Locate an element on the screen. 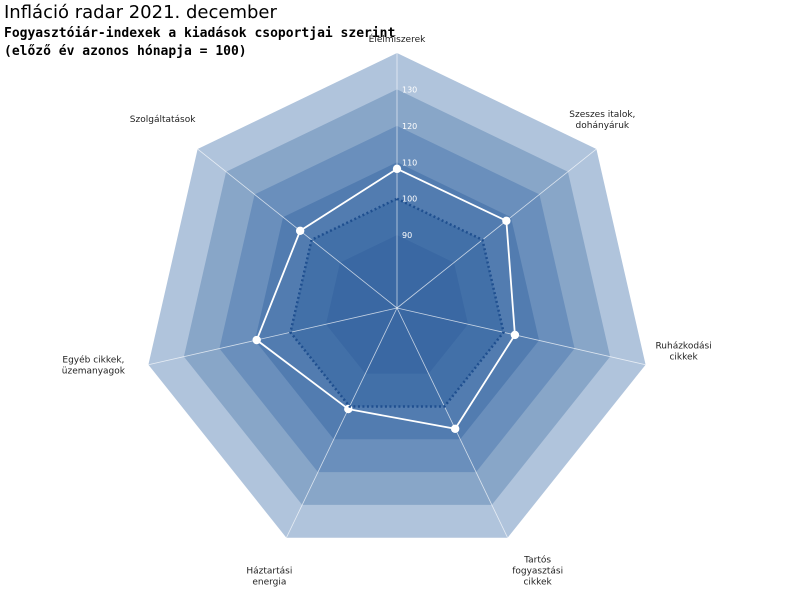 The height and width of the screenshot is (600, 800). category-label: Élelmiszerek is located at coordinates (397, 39).